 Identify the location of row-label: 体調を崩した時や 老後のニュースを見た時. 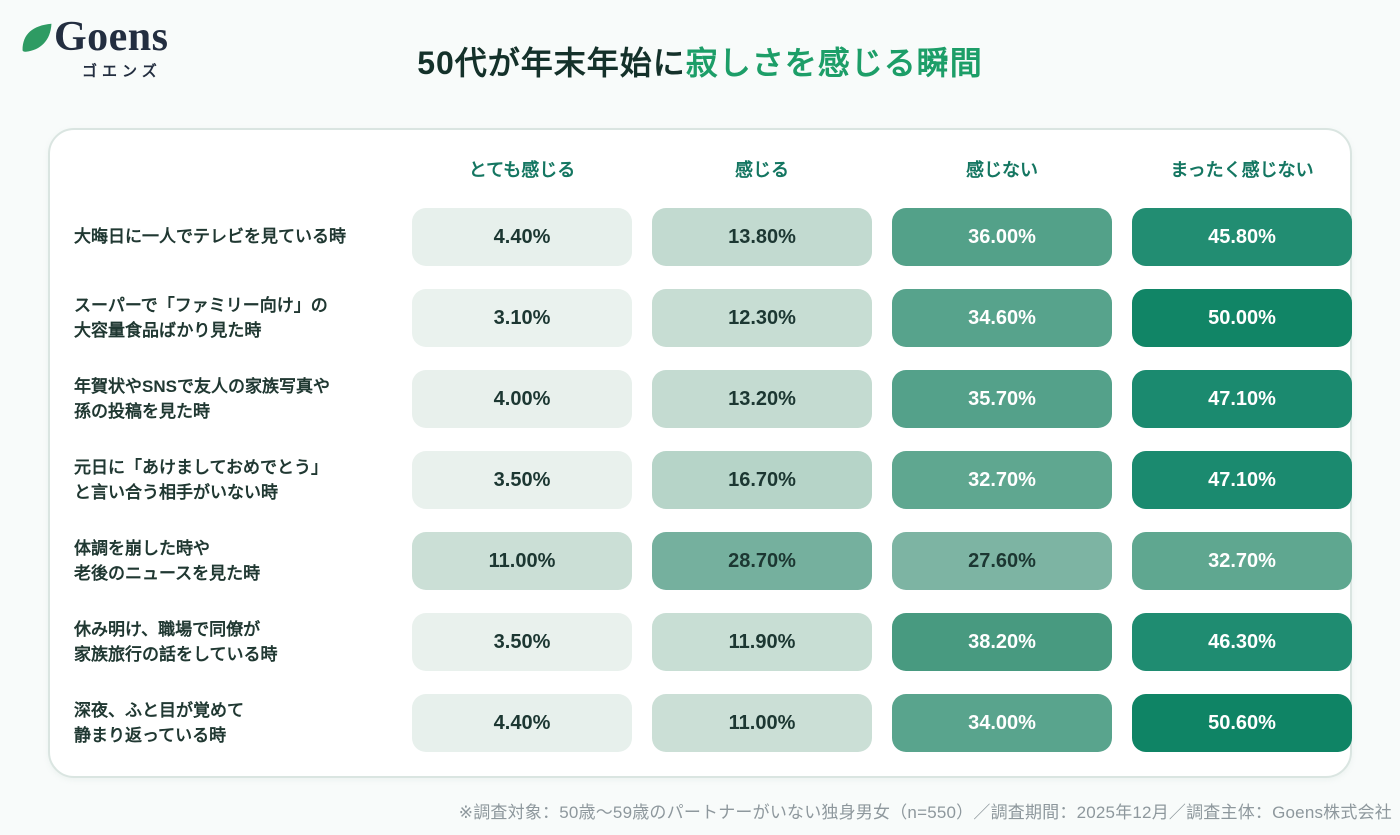
(167, 561).